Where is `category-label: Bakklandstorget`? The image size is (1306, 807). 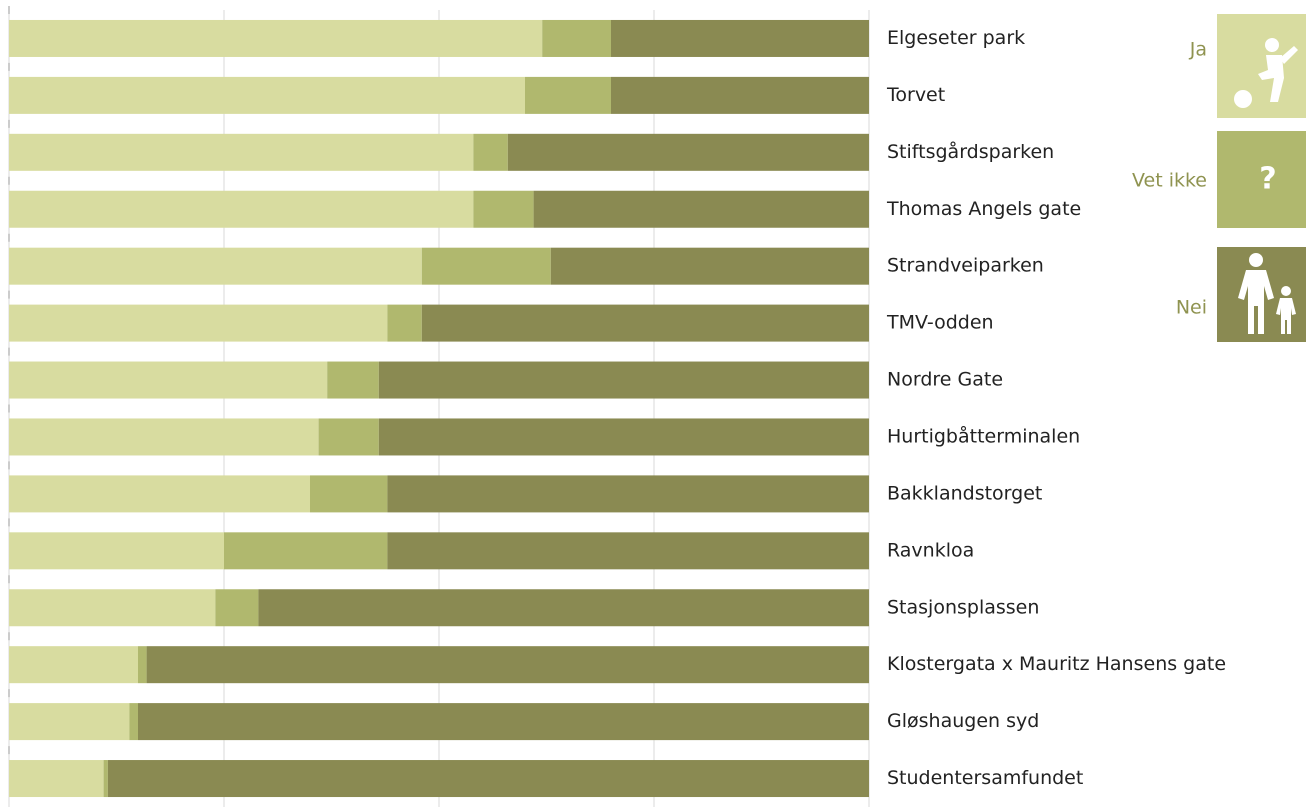 category-label: Bakklandstorget is located at coordinates (964, 493).